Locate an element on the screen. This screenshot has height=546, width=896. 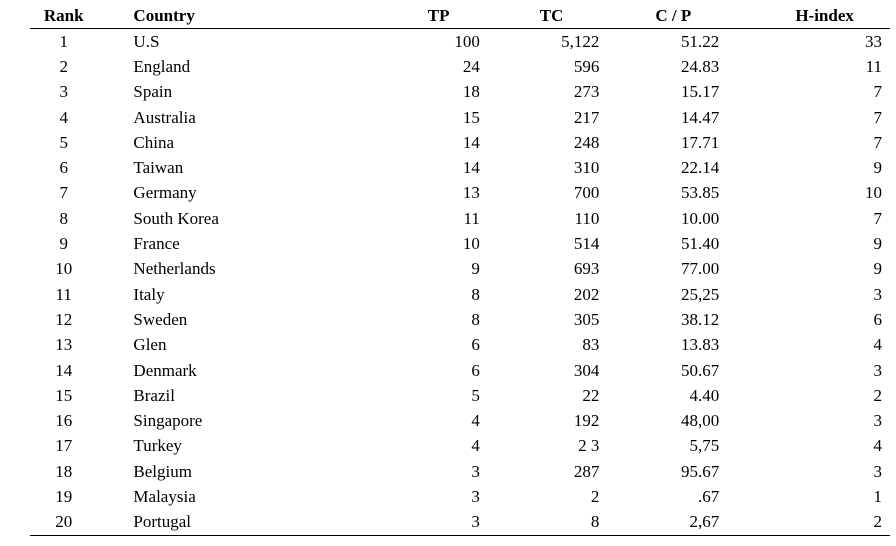
cell-h-index: 33 is located at coordinates (873, 41).